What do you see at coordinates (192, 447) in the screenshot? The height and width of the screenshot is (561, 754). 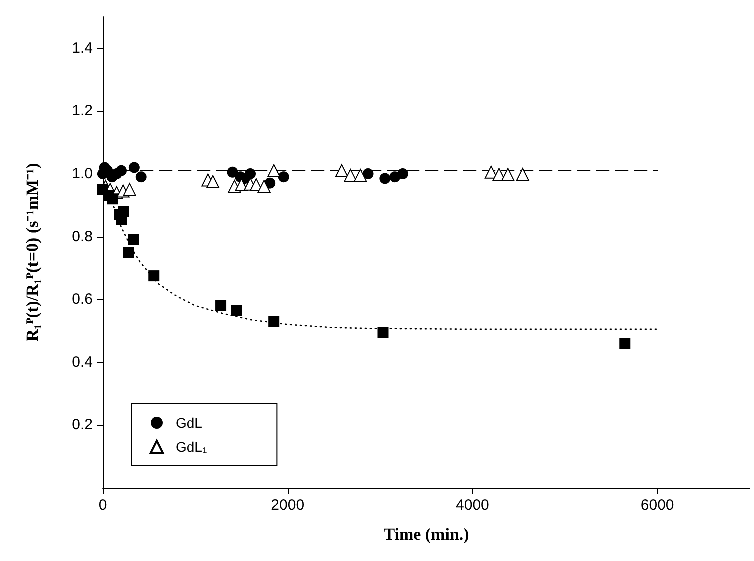 I see `legend-label: GdL₁` at bounding box center [192, 447].